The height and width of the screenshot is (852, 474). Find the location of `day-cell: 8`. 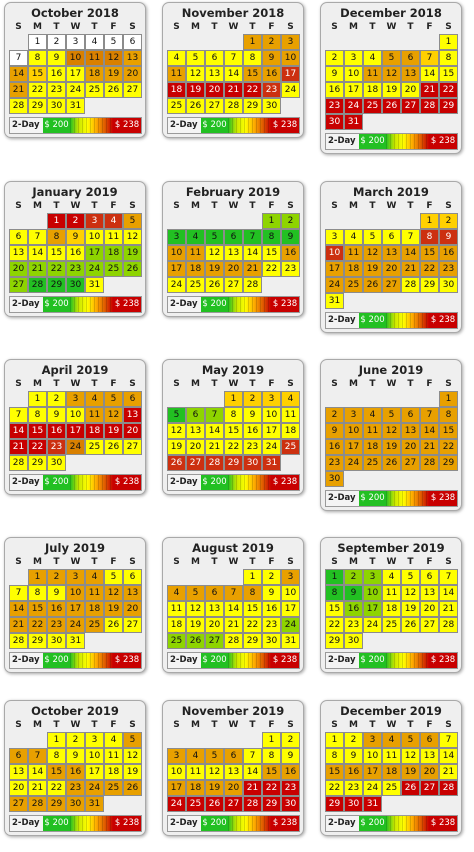

day-cell: 8 is located at coordinates (252, 593).